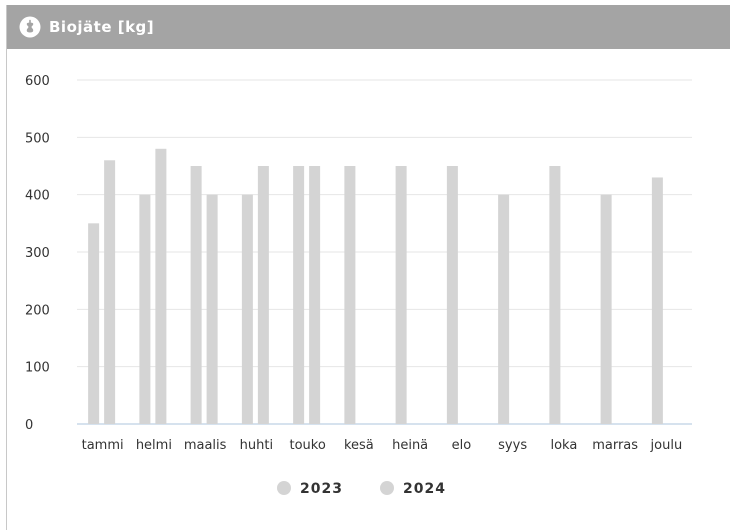  Describe the element at coordinates (563, 445) in the screenshot. I see `x-tick-label: loka` at that location.